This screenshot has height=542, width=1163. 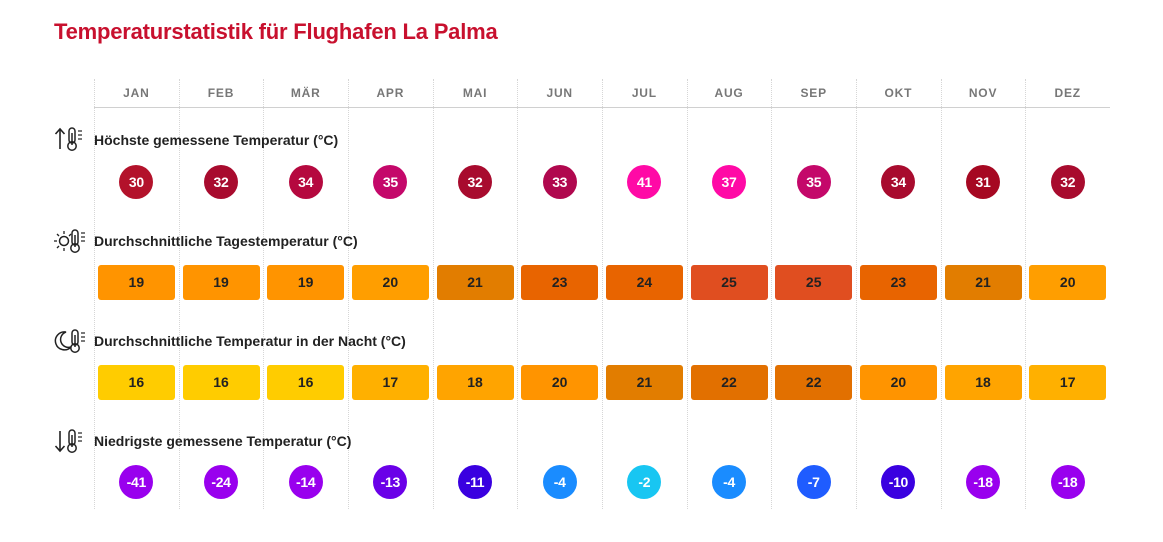 What do you see at coordinates (70, 441) in the screenshot?
I see `thermometer-down-icon` at bounding box center [70, 441].